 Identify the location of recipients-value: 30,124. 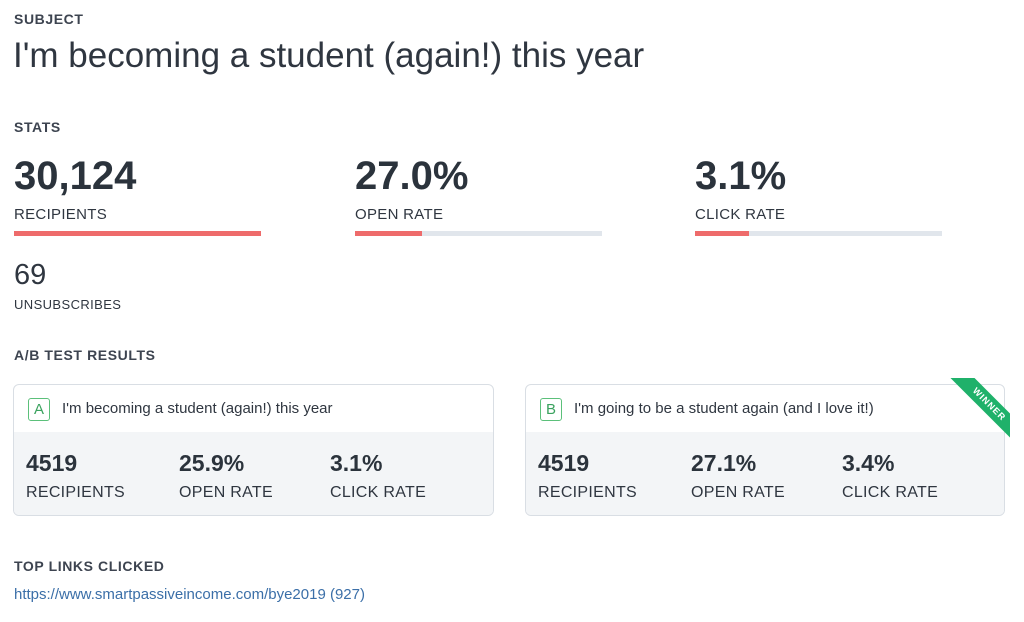
(75, 176).